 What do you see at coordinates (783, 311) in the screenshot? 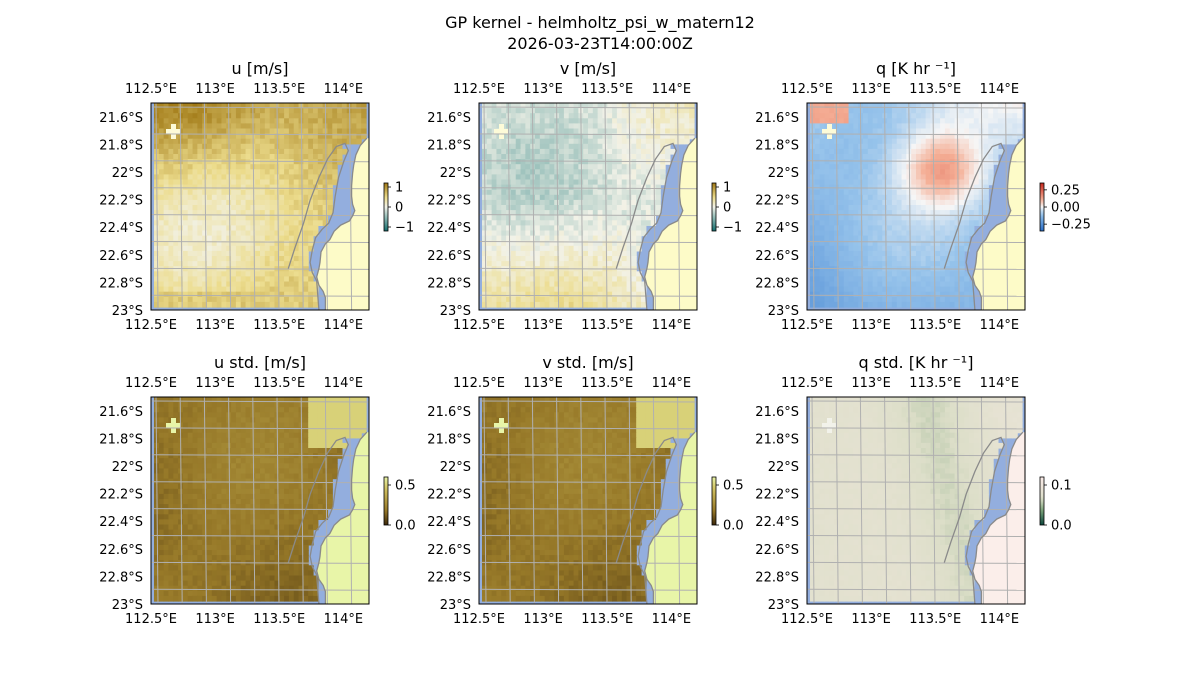
I see `lat-tick-label: 23°S` at bounding box center [783, 311].